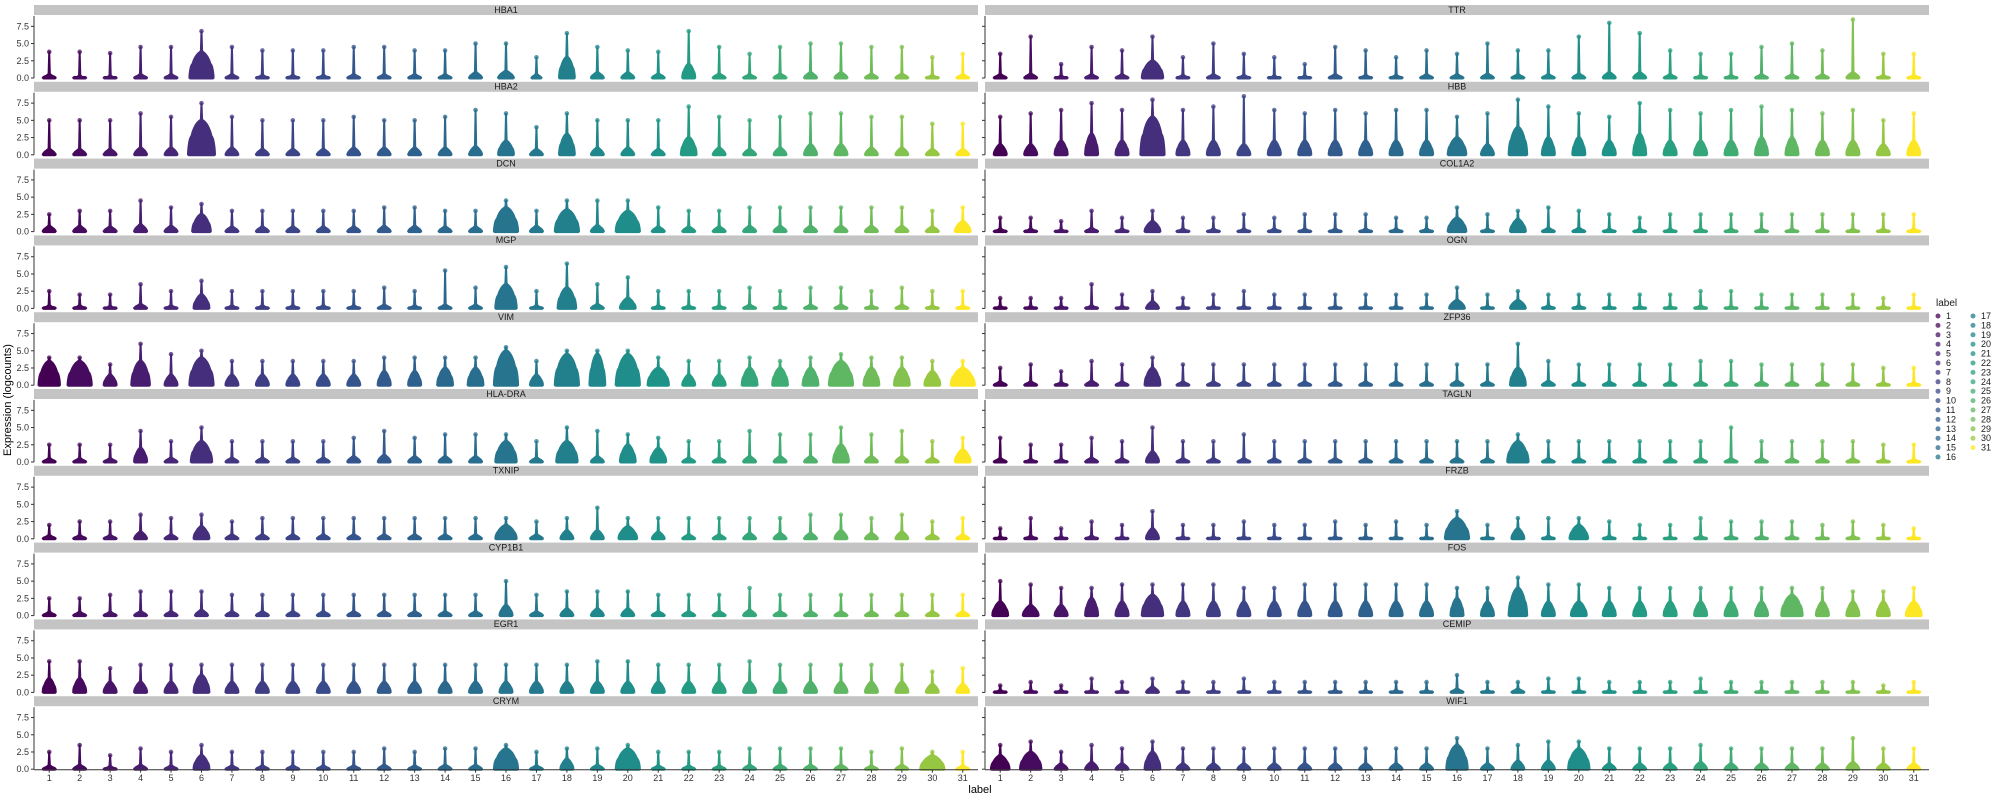 Image resolution: width=2000 pixels, height=800 pixels. I want to click on panel-egr1: EGR10.02.55.07.5, so click(497, 658).